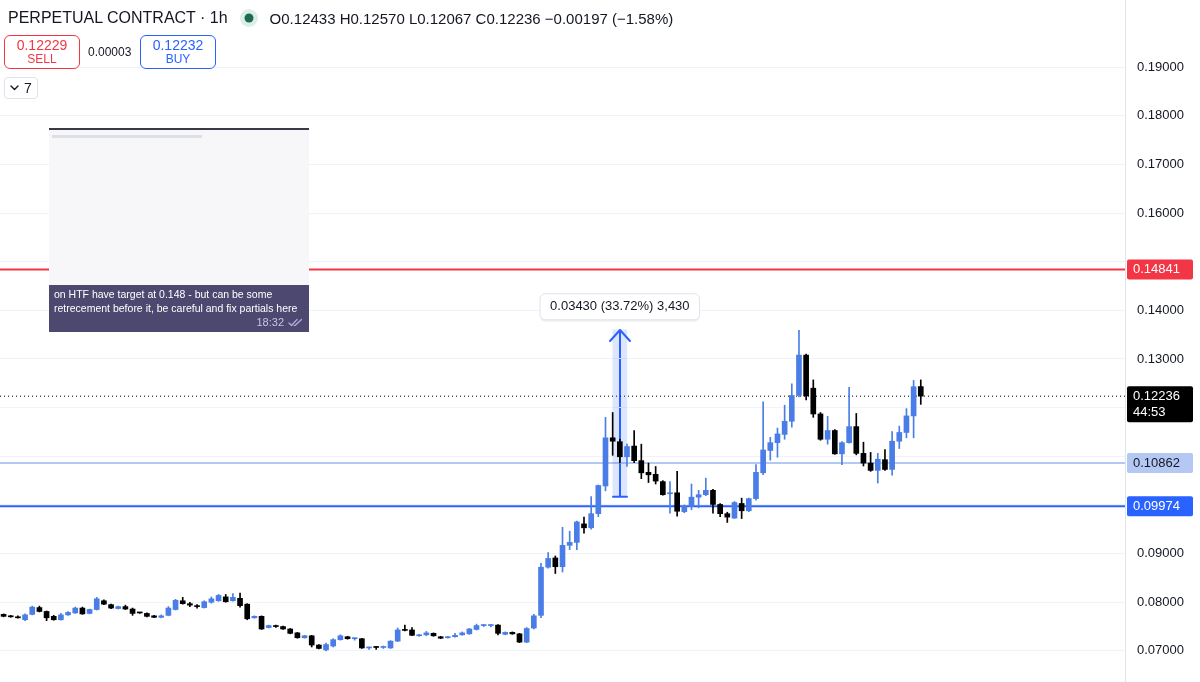  Describe the element at coordinates (270, 322) in the screenshot. I see `annotation: 18:32` at that location.